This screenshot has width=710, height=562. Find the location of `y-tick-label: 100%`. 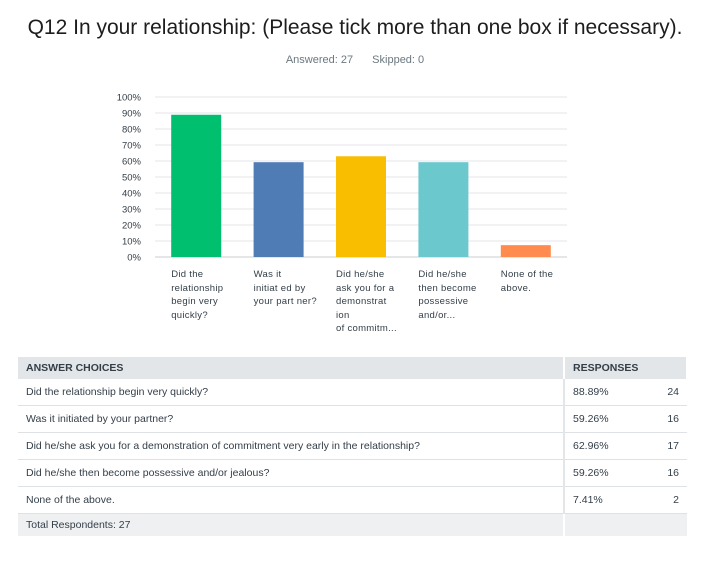

y-tick-label: 100% is located at coordinates (129, 98).